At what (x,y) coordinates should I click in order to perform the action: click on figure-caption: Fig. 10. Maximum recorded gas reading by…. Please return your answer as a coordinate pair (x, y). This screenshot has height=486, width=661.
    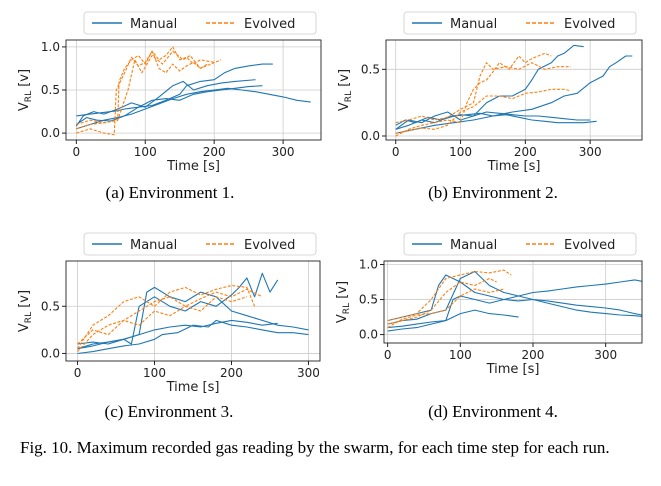
    Looking at the image, I should click on (315, 447).